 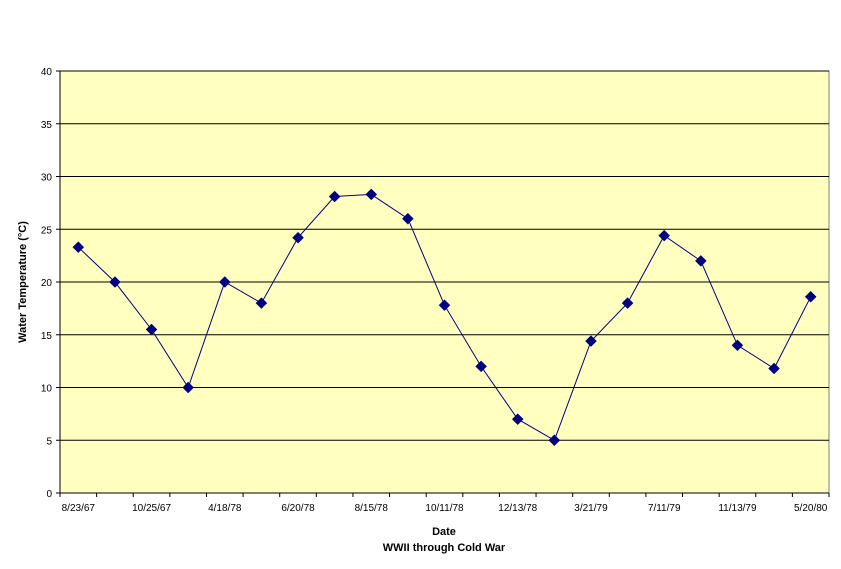 I want to click on x-tick-label: 10/25/67, so click(x=151, y=508).